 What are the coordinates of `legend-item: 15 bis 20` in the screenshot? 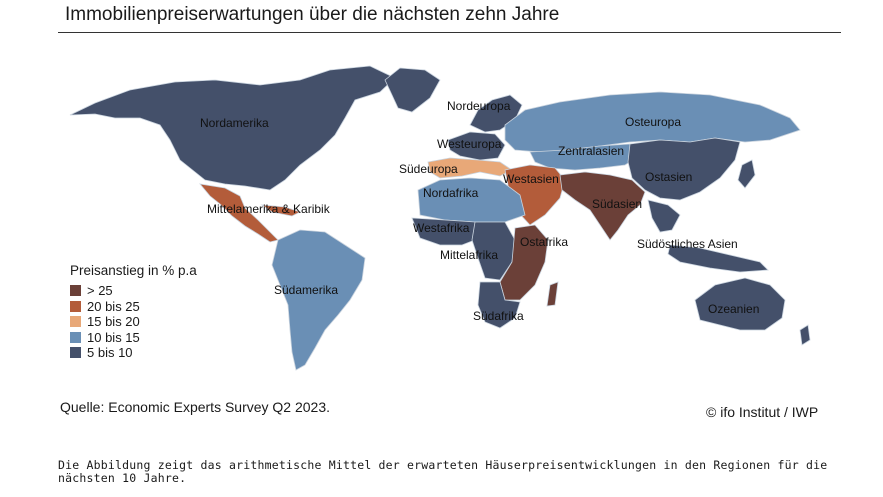 It's located at (133, 322).